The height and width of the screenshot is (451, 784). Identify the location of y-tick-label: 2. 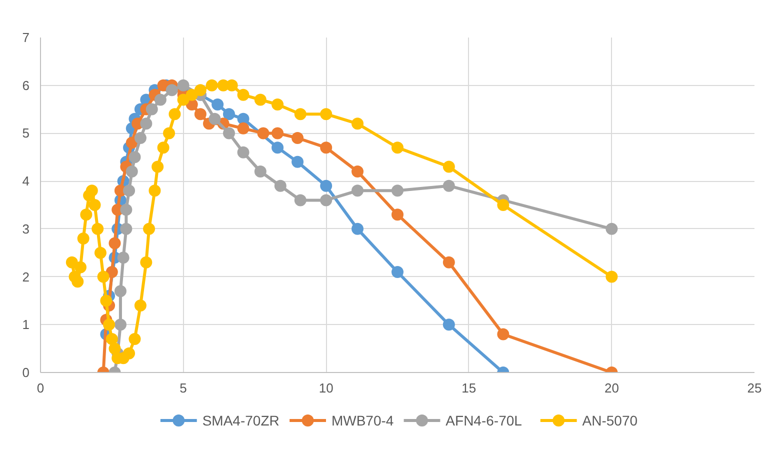
(26, 276).